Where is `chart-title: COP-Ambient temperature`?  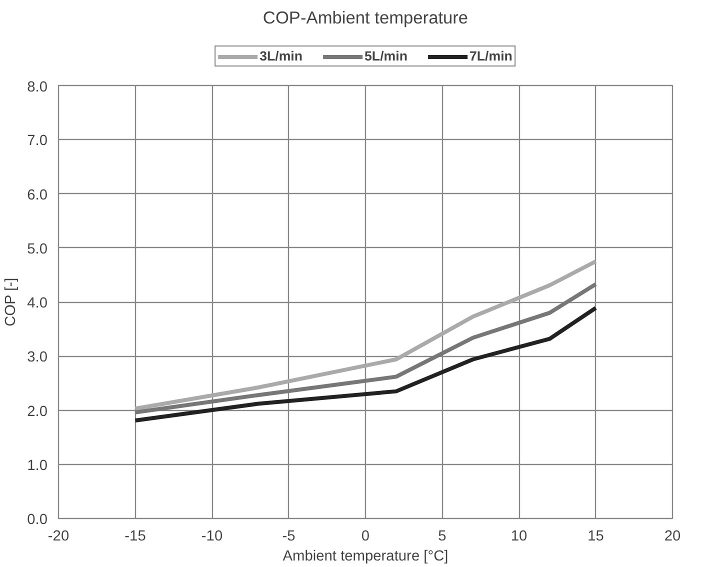
chart-title: COP-Ambient temperature is located at coordinates (365, 18).